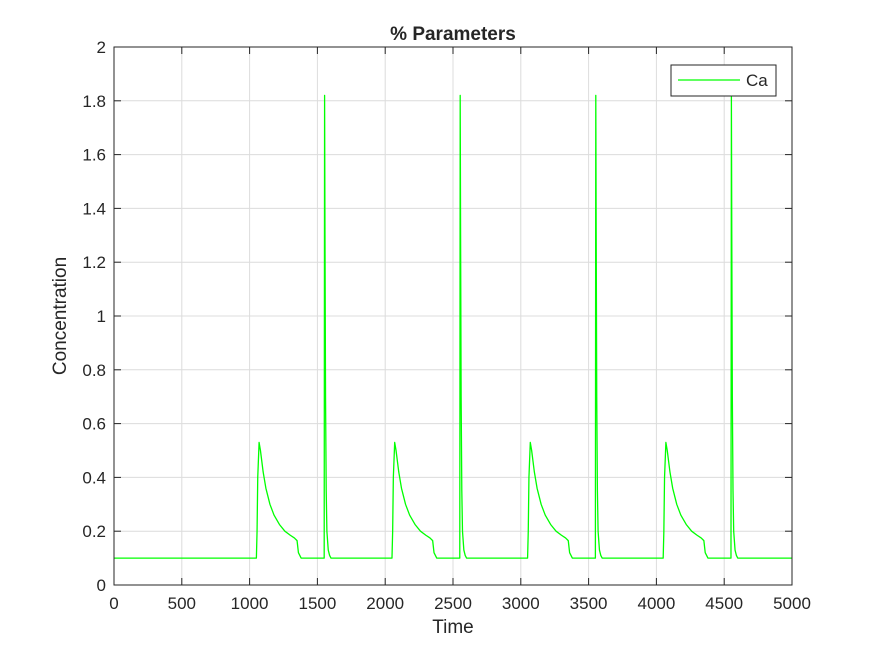 The height and width of the screenshot is (662, 876). I want to click on y-tick-label: 0.8, so click(94, 370).